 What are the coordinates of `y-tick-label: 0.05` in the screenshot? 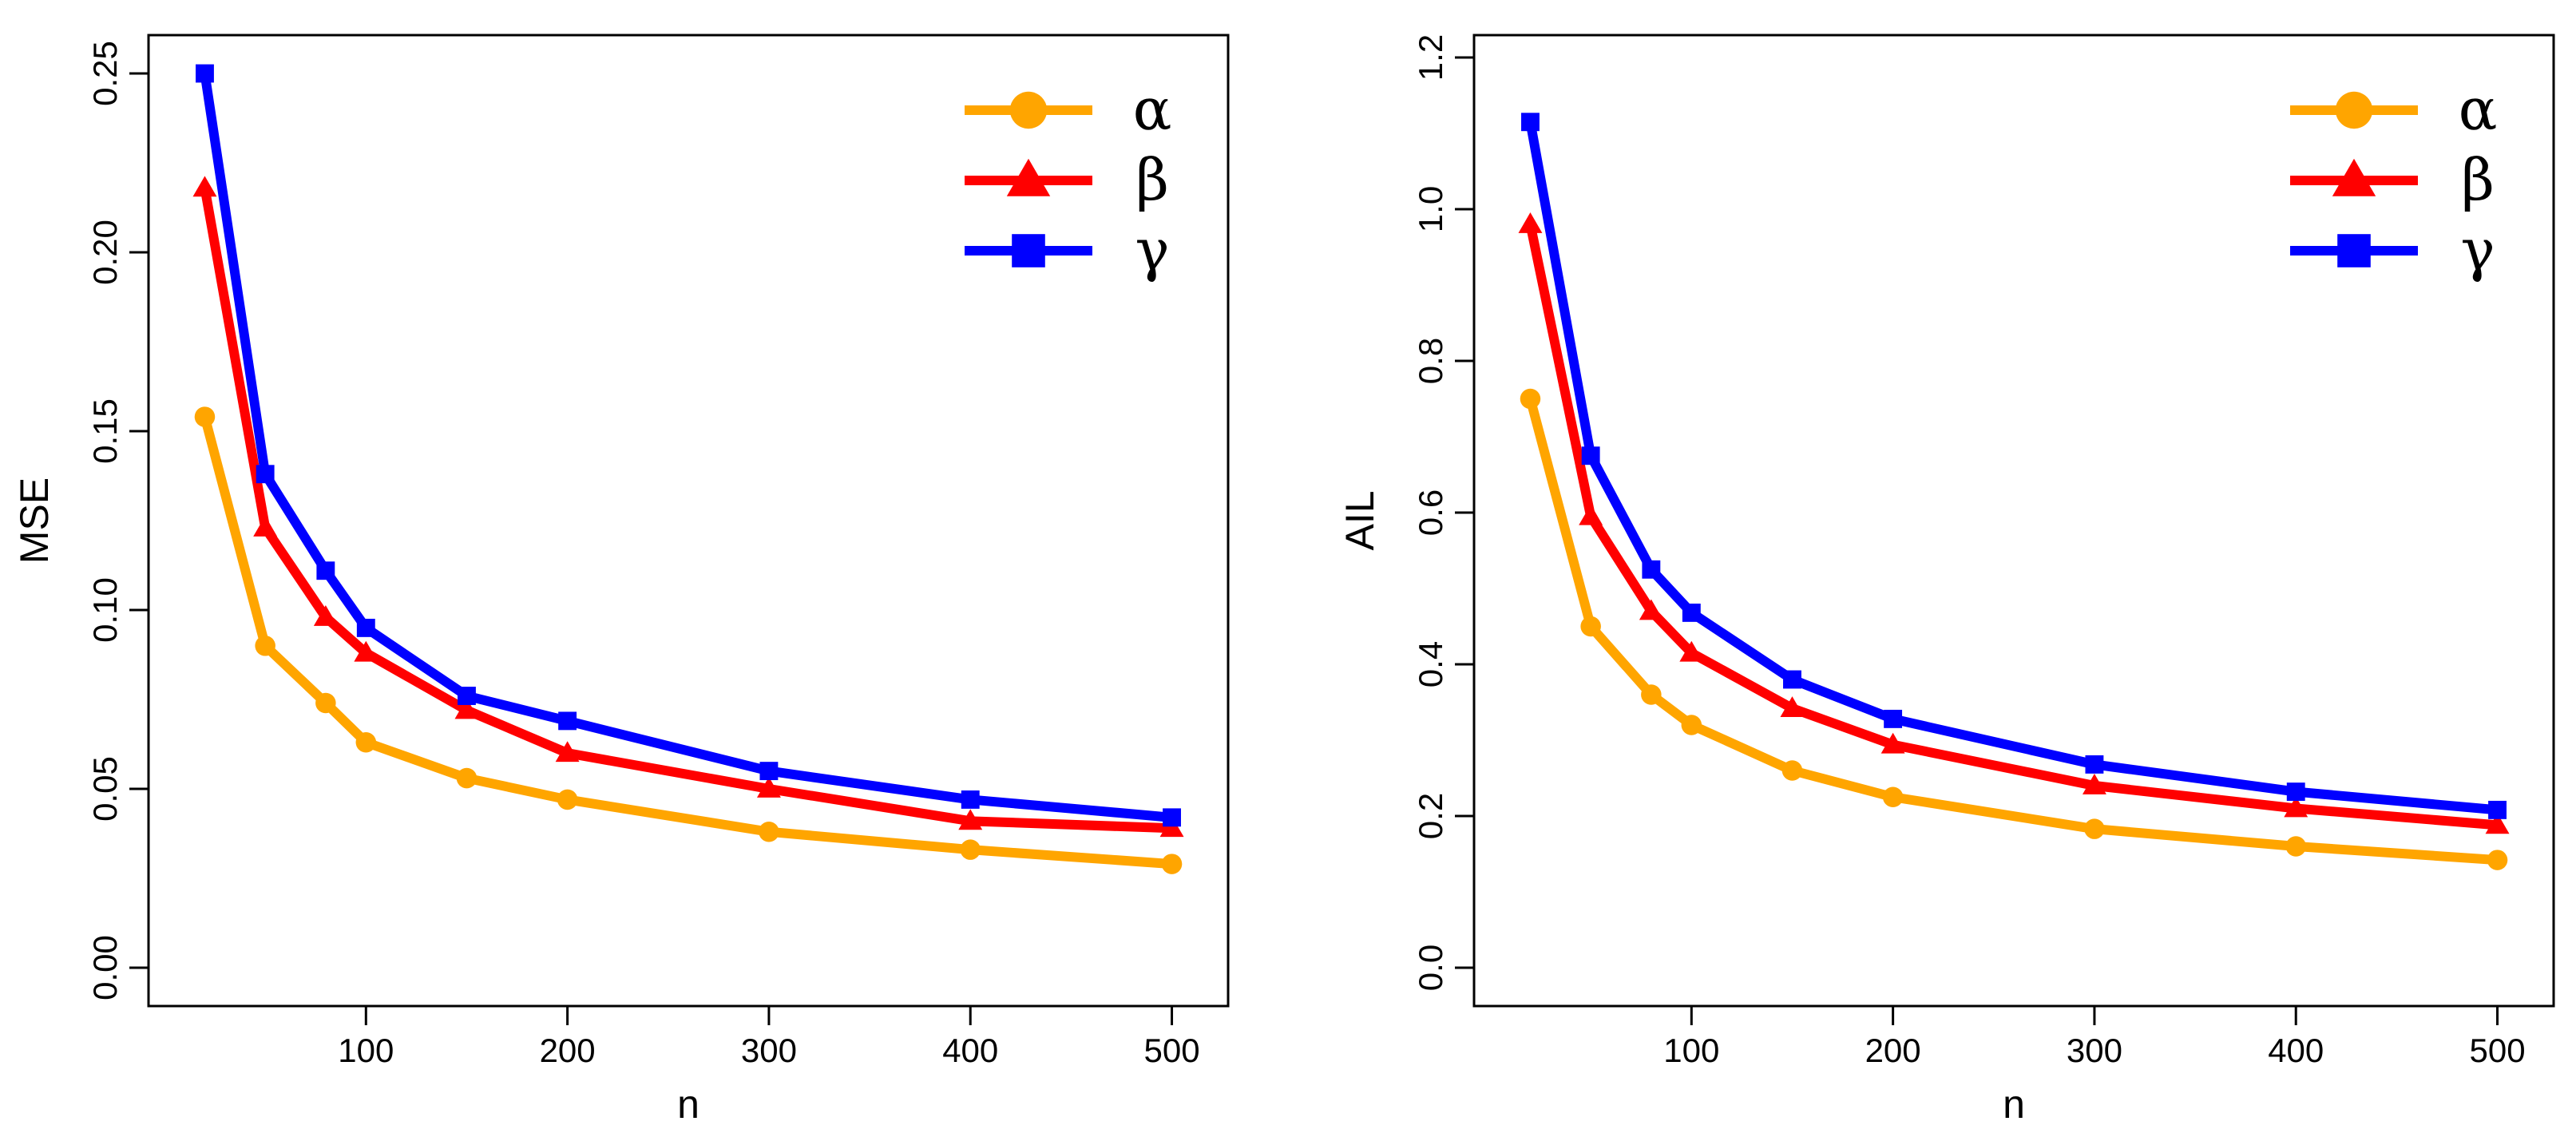 It's located at (105, 789).